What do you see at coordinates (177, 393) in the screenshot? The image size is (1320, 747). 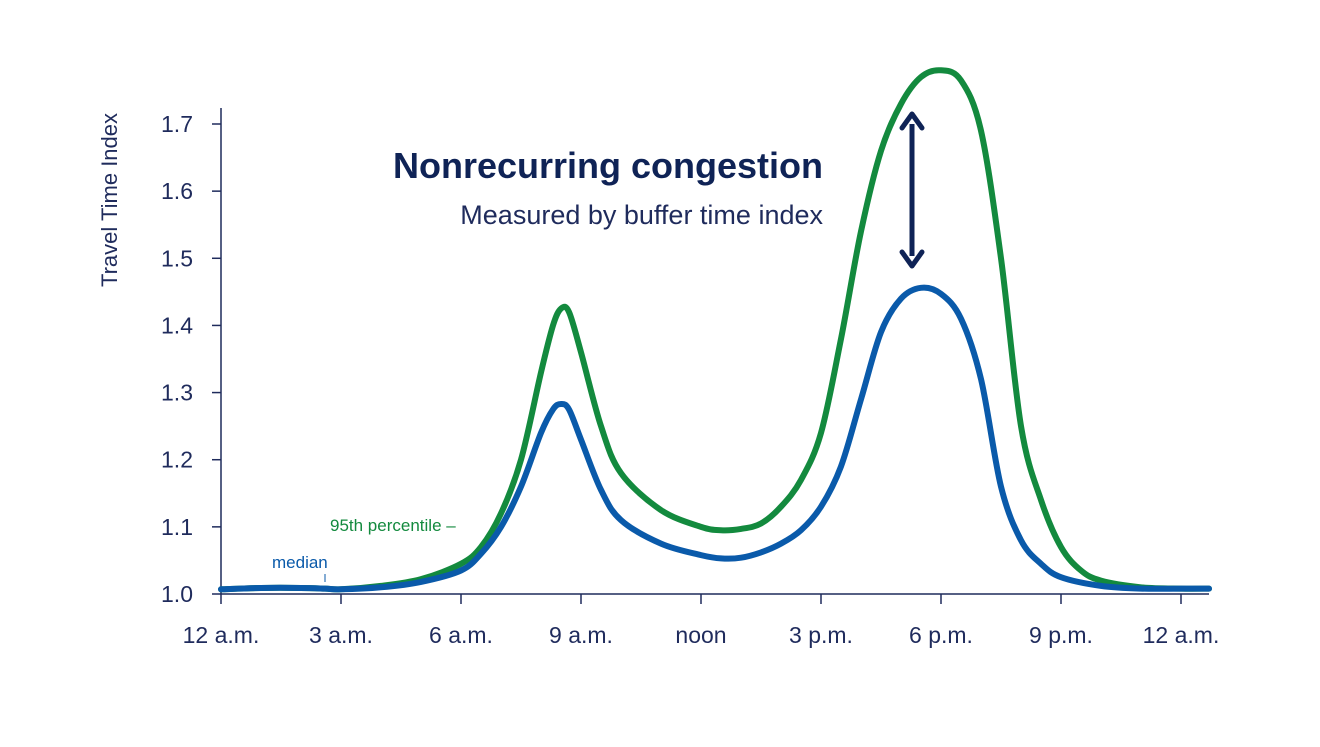 I see `y-tick-label: 1.3` at bounding box center [177, 393].